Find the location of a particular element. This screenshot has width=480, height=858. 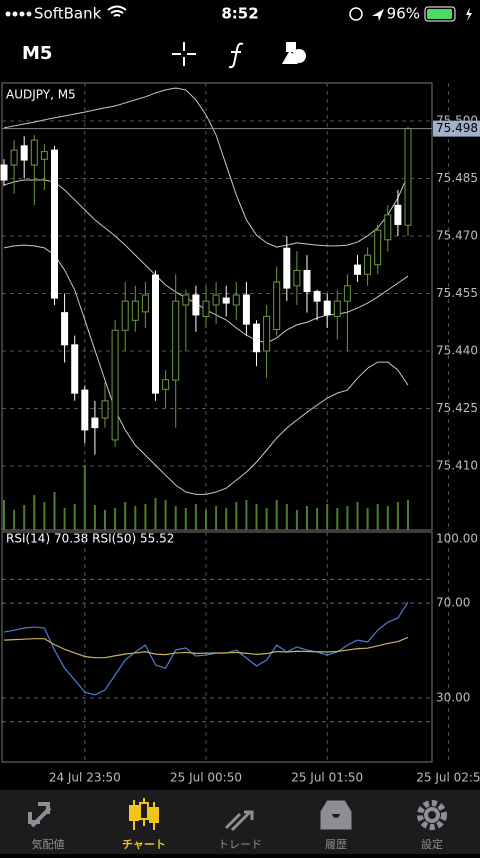

charging-icon is located at coordinates (469, 14).